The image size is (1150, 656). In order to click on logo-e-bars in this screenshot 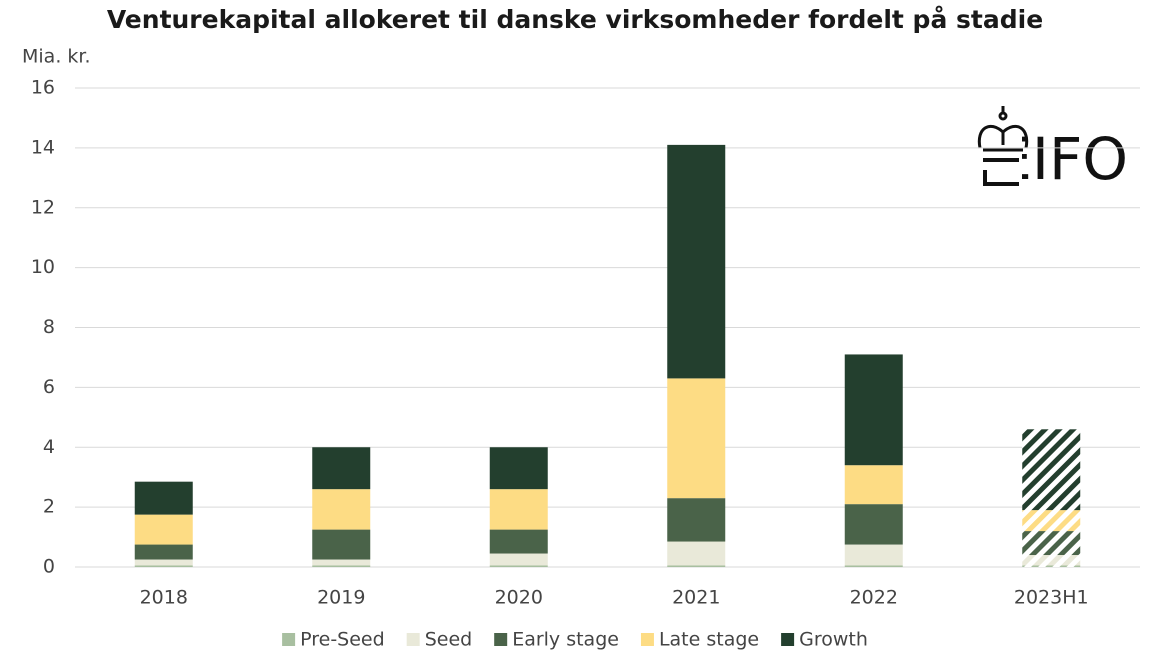, I will do `click(1001, 172)`.